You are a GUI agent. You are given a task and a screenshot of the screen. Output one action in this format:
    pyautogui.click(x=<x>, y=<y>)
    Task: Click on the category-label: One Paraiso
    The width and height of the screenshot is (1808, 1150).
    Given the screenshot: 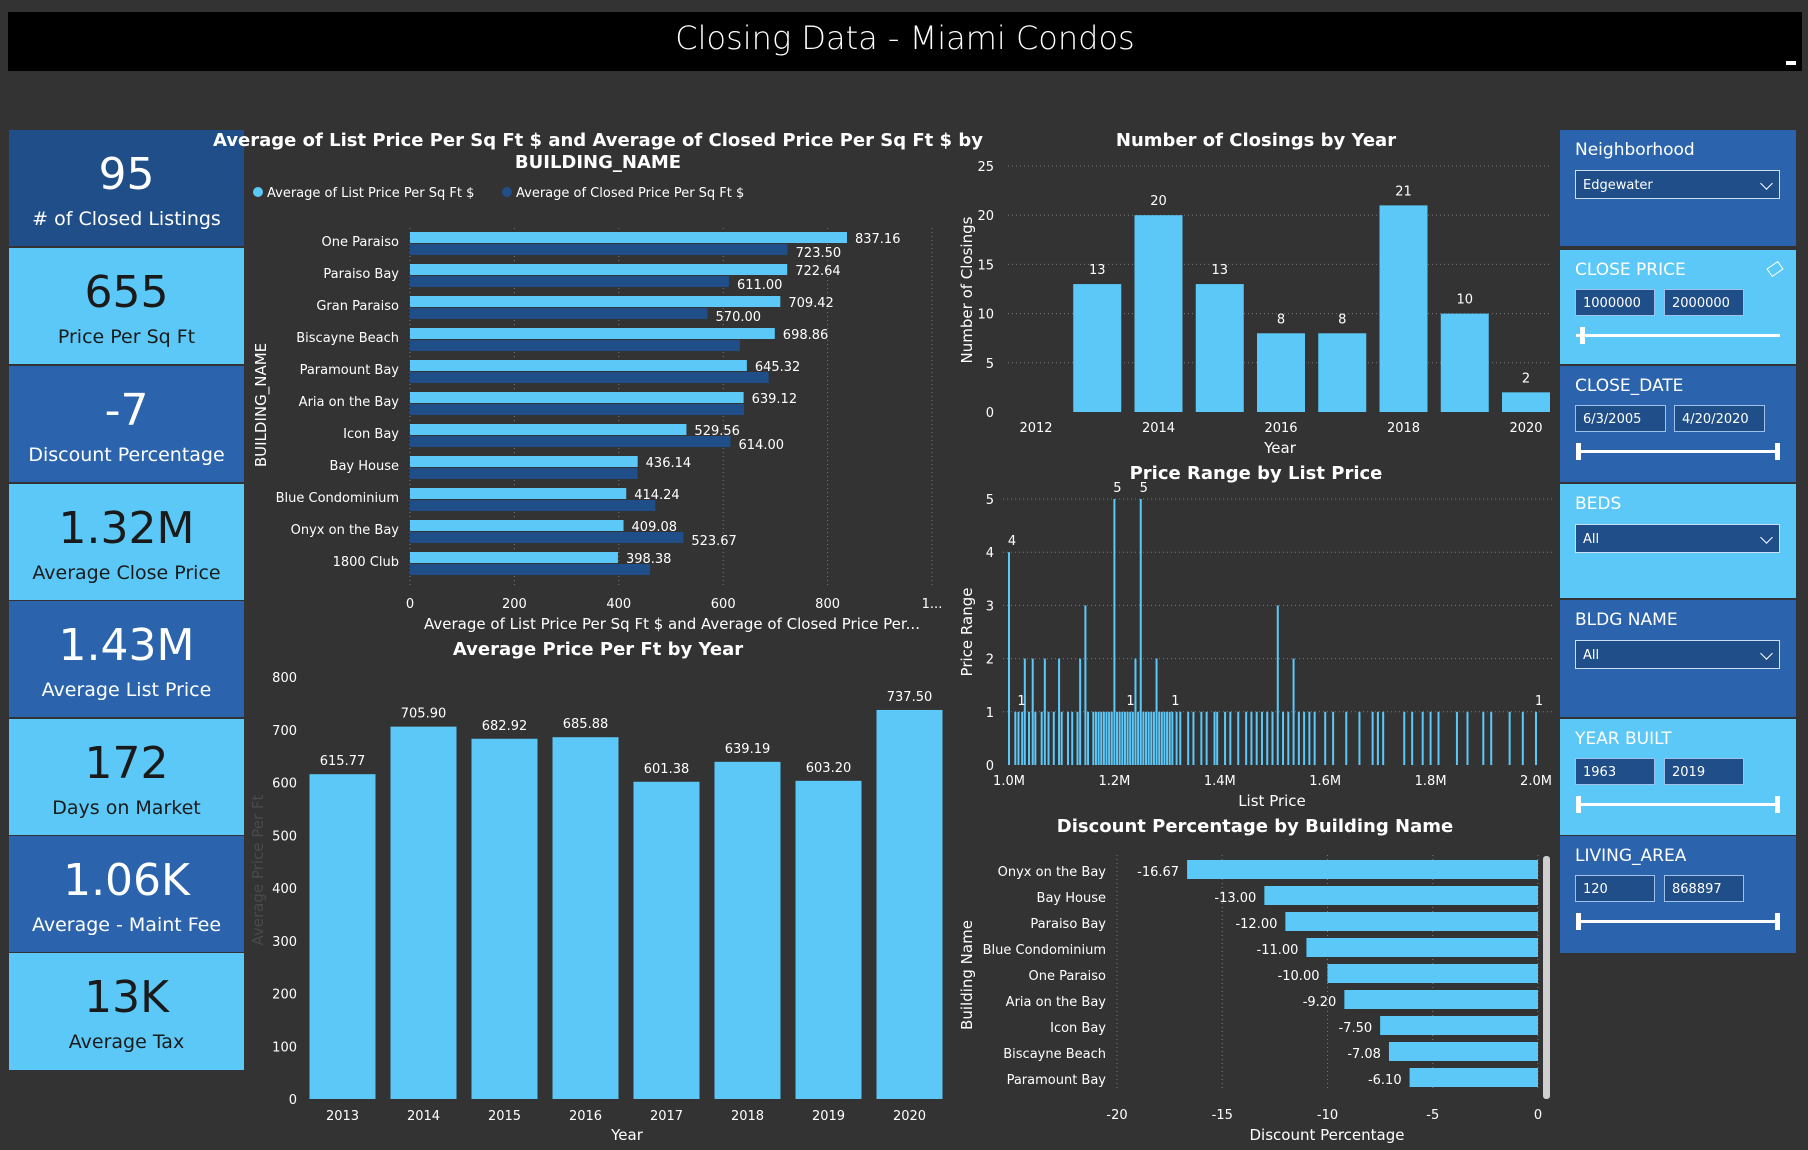 What is the action you would take?
    pyautogui.click(x=1068, y=976)
    